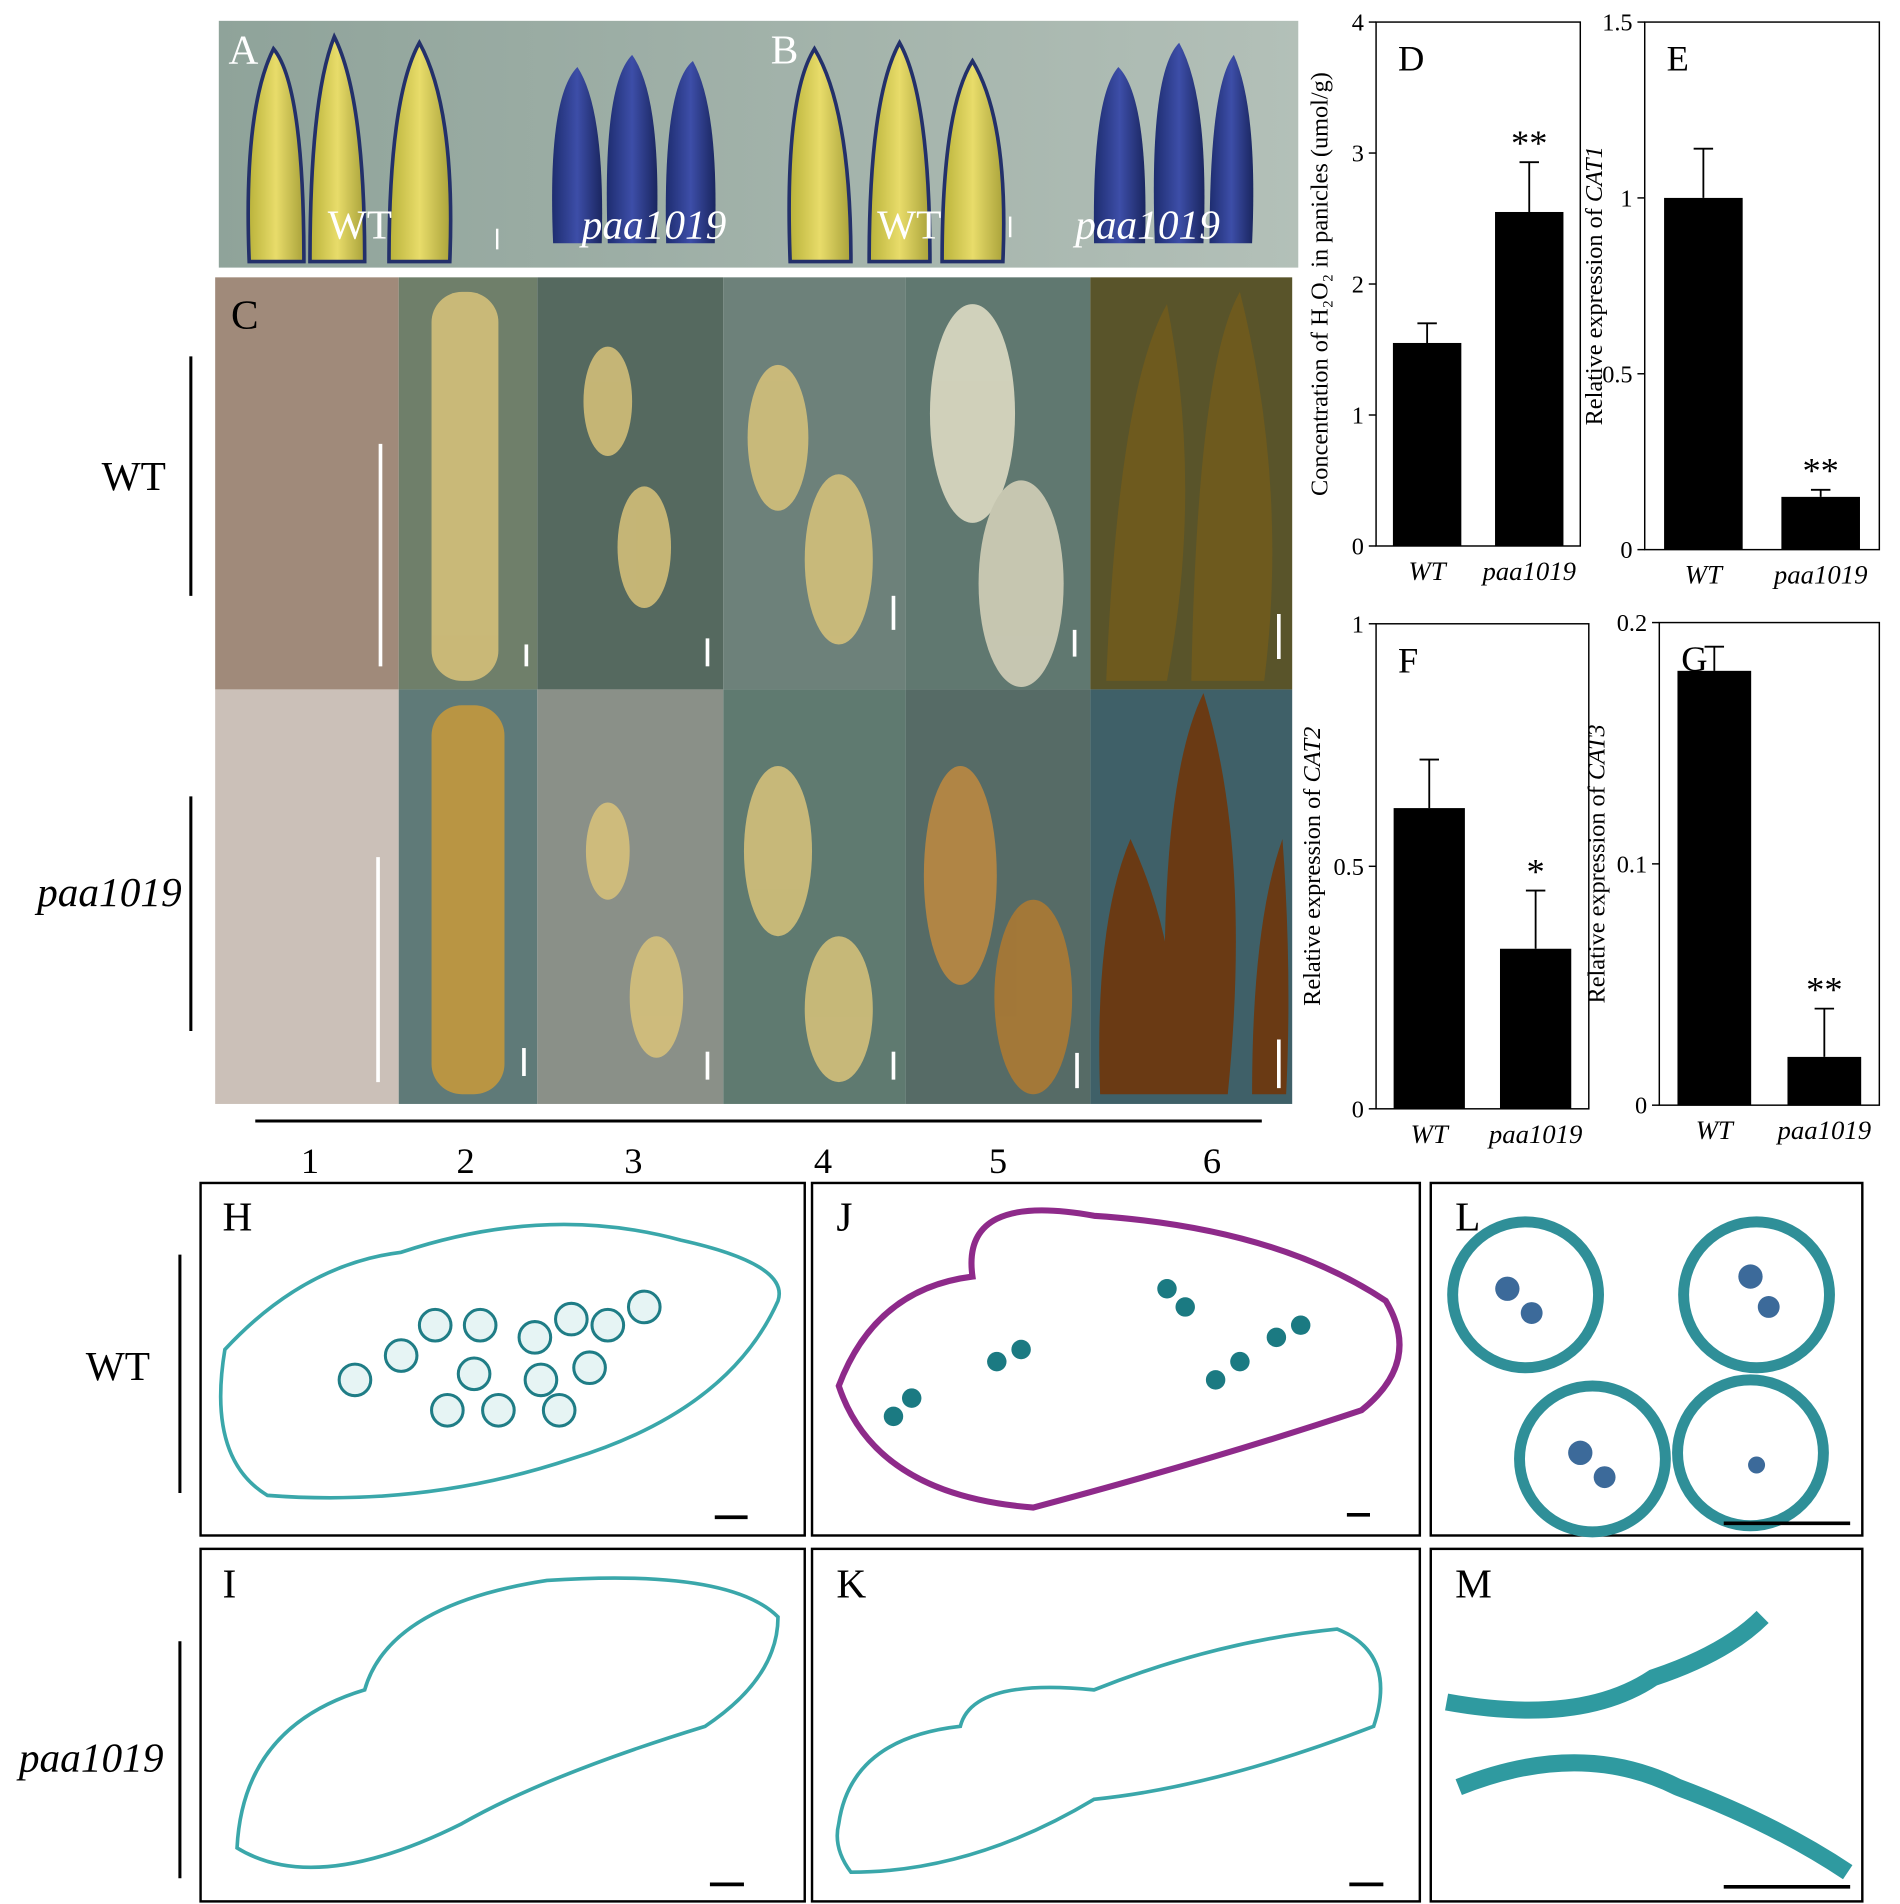 The width and height of the screenshot is (1900, 1904). I want to click on stage-label: 3, so click(633, 1161).